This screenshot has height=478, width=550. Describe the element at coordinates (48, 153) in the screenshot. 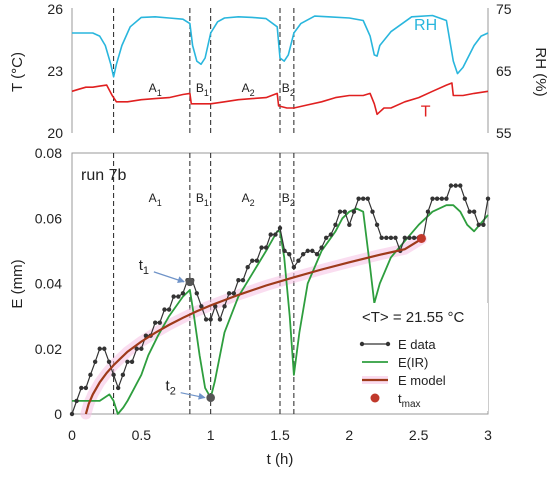

I see `y-tick-label: 0.08` at that location.